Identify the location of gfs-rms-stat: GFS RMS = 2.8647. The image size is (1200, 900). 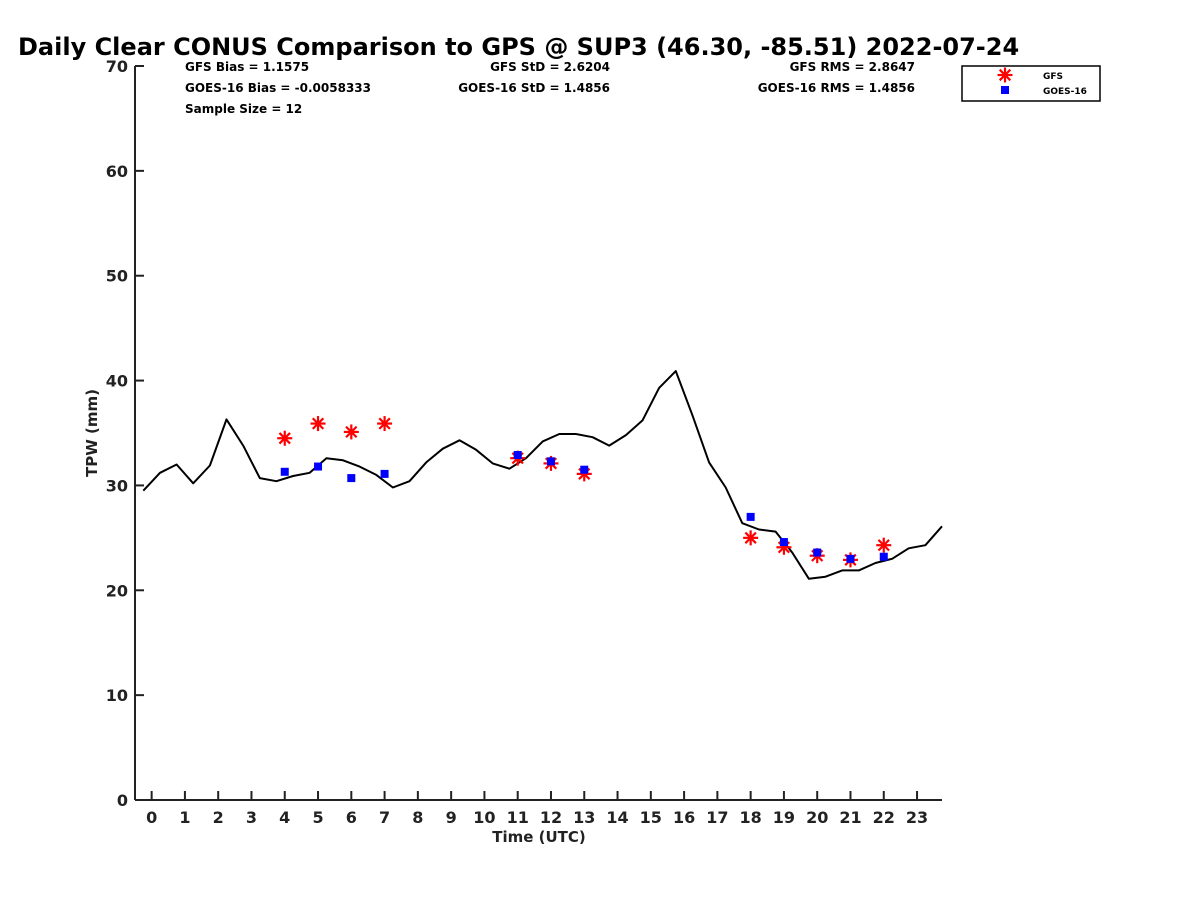
(852, 67).